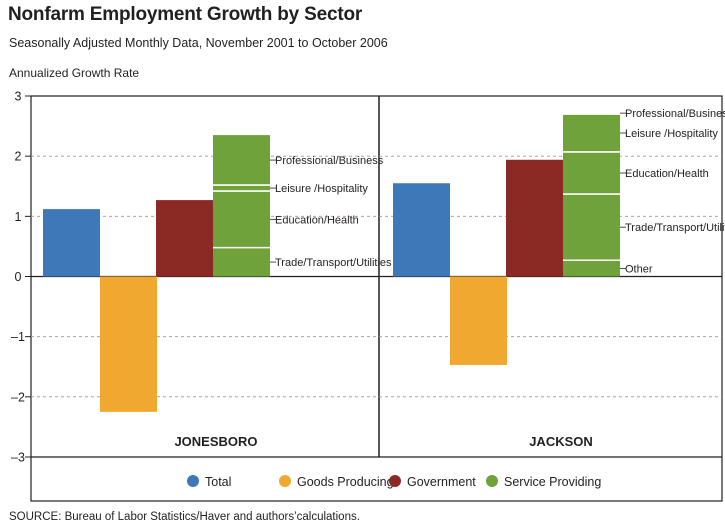  I want to click on y-tick-label: –2, so click(18, 397).